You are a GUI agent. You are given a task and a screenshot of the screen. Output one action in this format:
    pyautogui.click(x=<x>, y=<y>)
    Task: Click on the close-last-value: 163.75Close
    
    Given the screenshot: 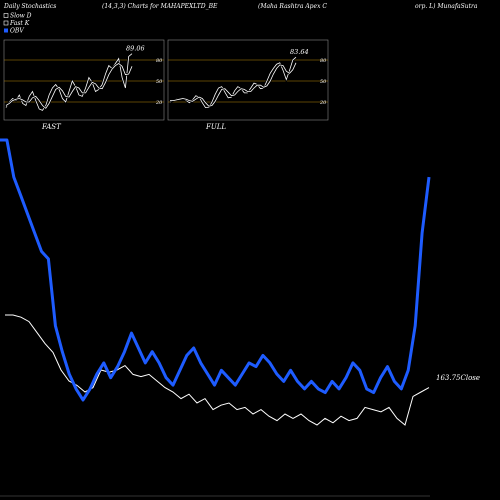 What is the action you would take?
    pyautogui.click(x=458, y=378)
    